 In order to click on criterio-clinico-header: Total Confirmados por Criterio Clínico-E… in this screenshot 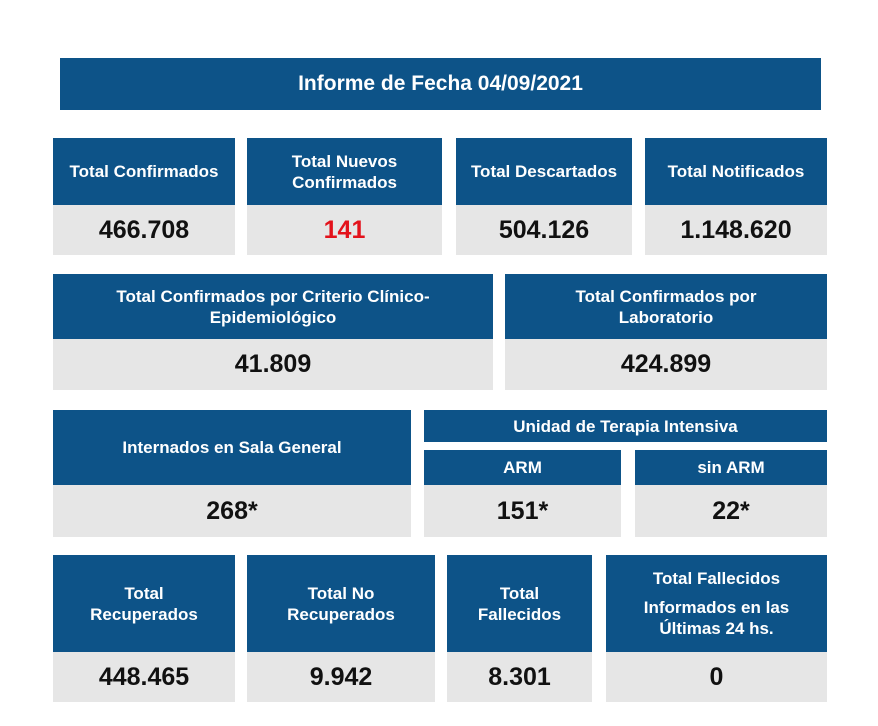, I will do `click(273, 306)`.